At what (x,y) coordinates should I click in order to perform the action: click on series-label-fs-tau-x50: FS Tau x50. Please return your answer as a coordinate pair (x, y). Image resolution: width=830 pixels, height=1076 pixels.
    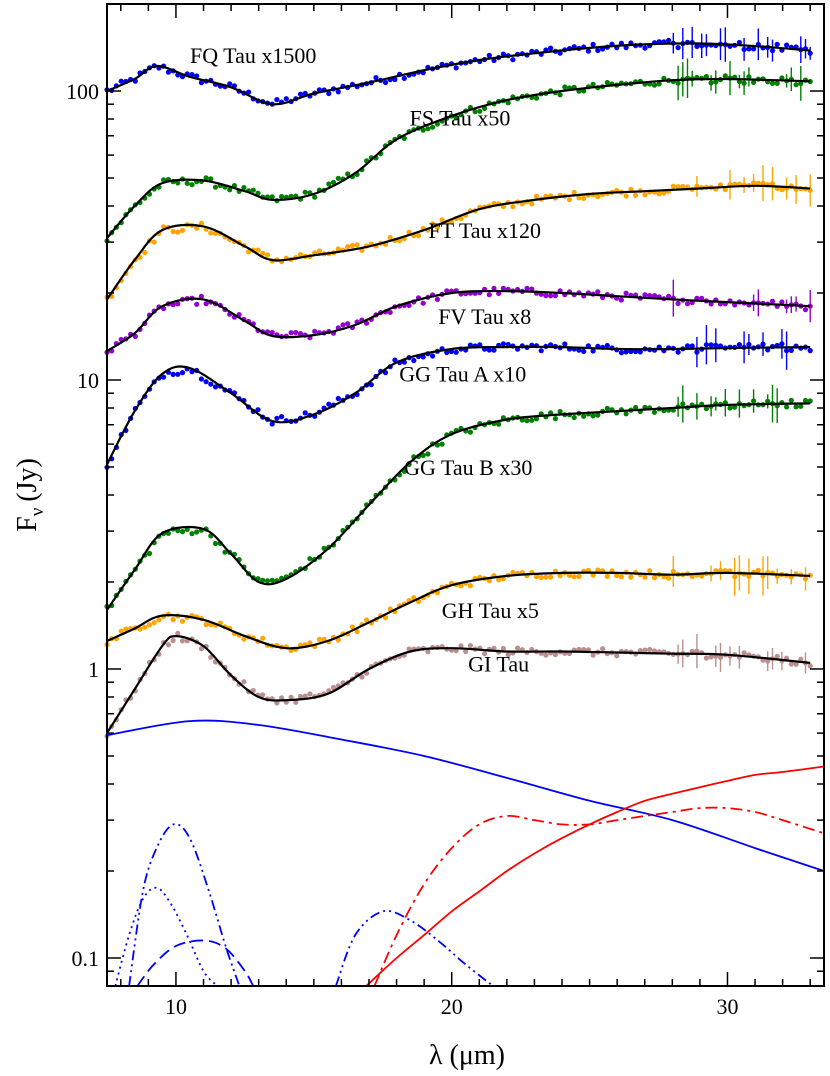
    Looking at the image, I should click on (460, 117).